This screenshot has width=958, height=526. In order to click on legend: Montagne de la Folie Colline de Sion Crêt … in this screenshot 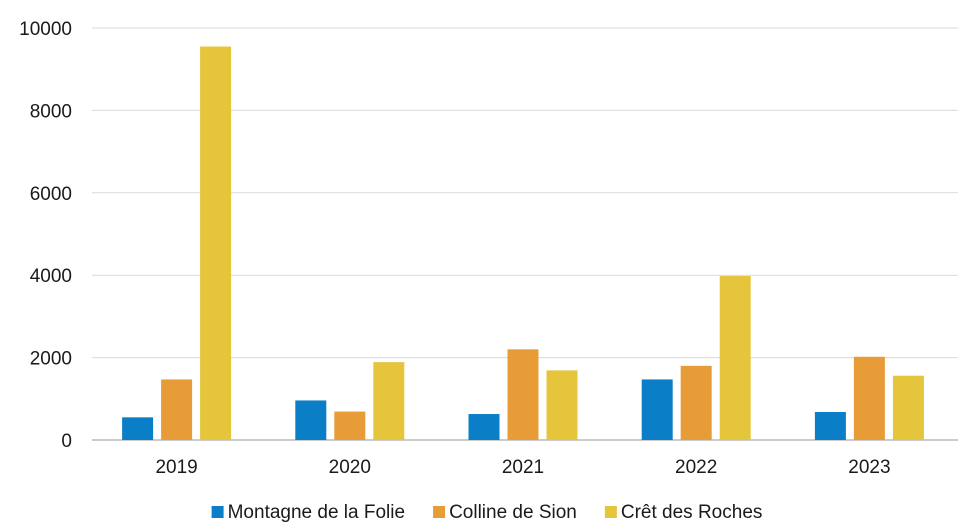, I will do `click(487, 512)`.